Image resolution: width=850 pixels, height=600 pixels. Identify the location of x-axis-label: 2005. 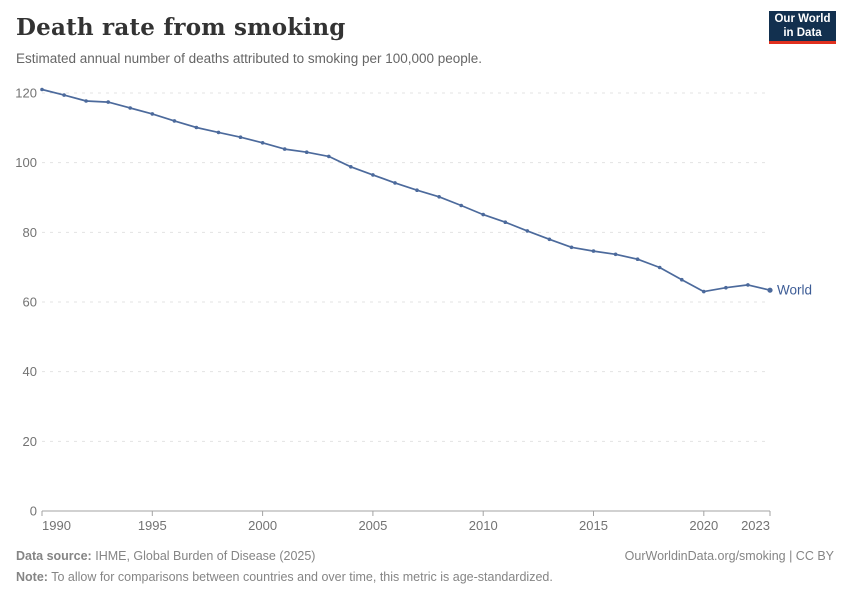
(372, 525).